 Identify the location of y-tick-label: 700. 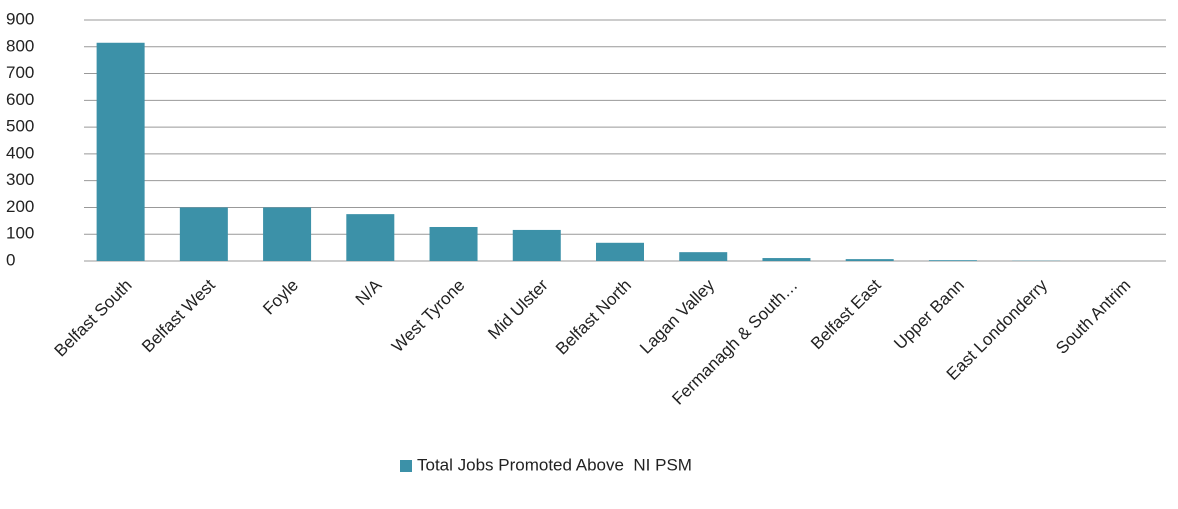
(20, 72).